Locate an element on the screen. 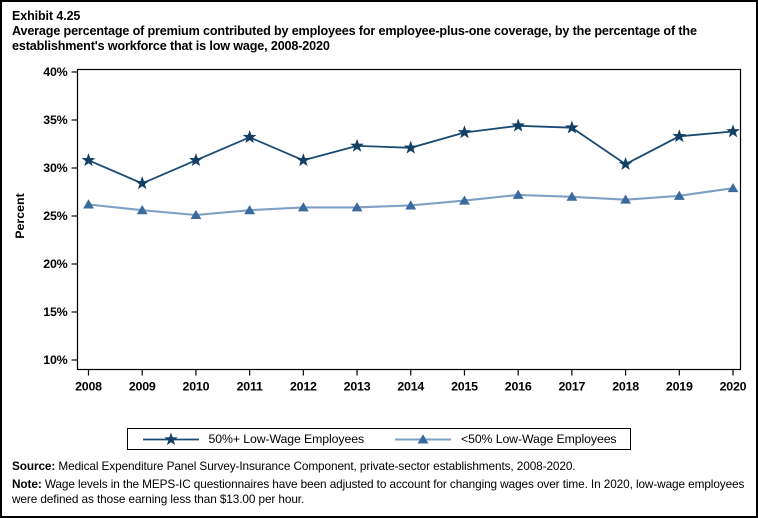 The height and width of the screenshot is (518, 758). y-tick-label: 40% is located at coordinates (55, 72).